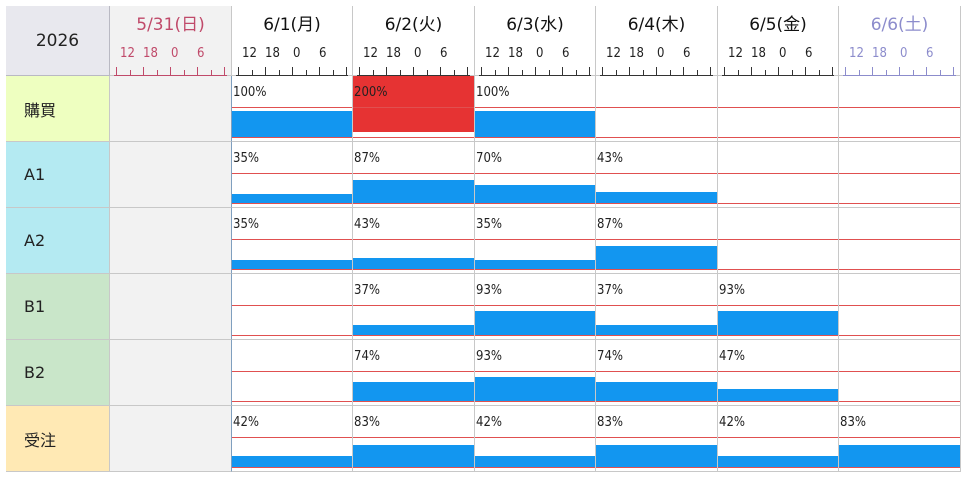  What do you see at coordinates (535, 175) in the screenshot?
I see `schedule-cell: 70%` at bounding box center [535, 175].